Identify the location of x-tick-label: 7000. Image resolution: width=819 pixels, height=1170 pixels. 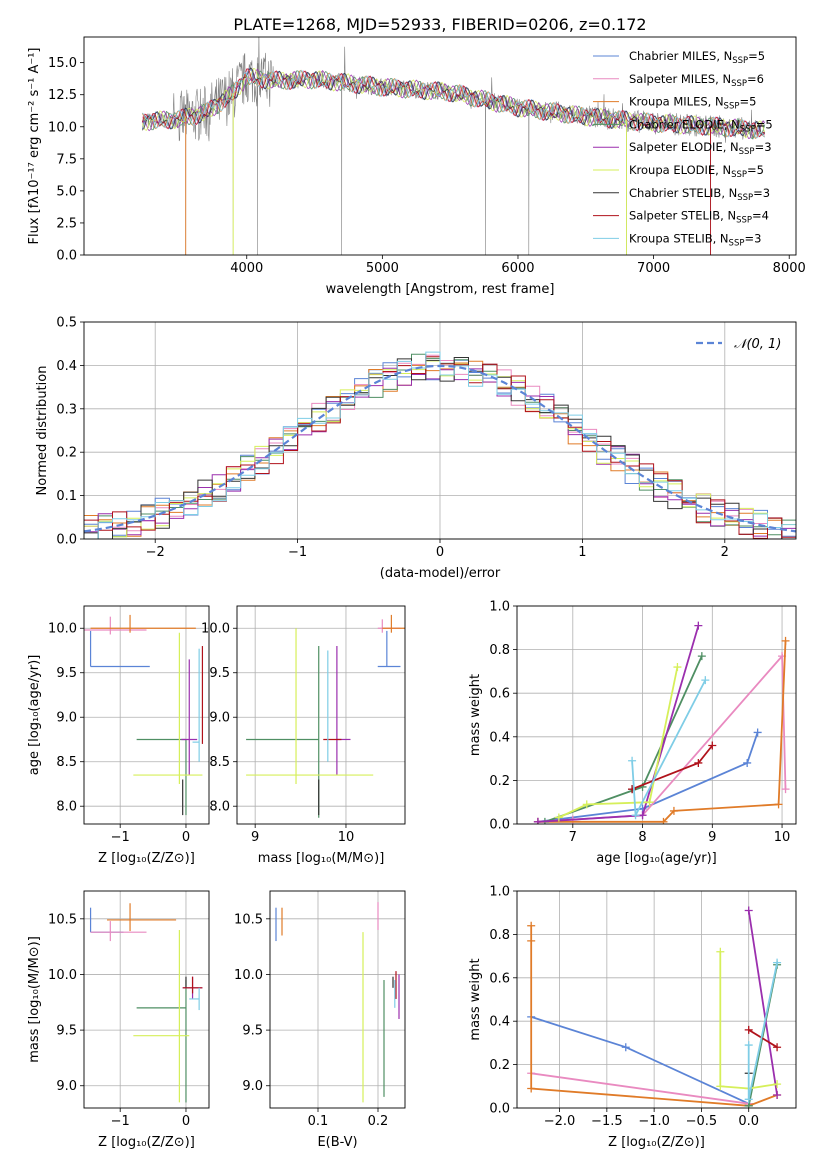
(653, 268).